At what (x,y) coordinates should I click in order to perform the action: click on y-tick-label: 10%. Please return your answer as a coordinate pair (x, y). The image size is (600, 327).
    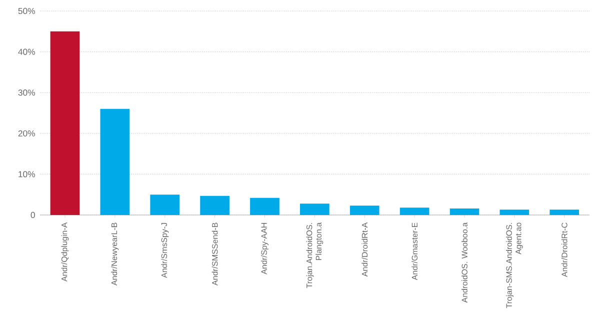
    Looking at the image, I should click on (26, 174).